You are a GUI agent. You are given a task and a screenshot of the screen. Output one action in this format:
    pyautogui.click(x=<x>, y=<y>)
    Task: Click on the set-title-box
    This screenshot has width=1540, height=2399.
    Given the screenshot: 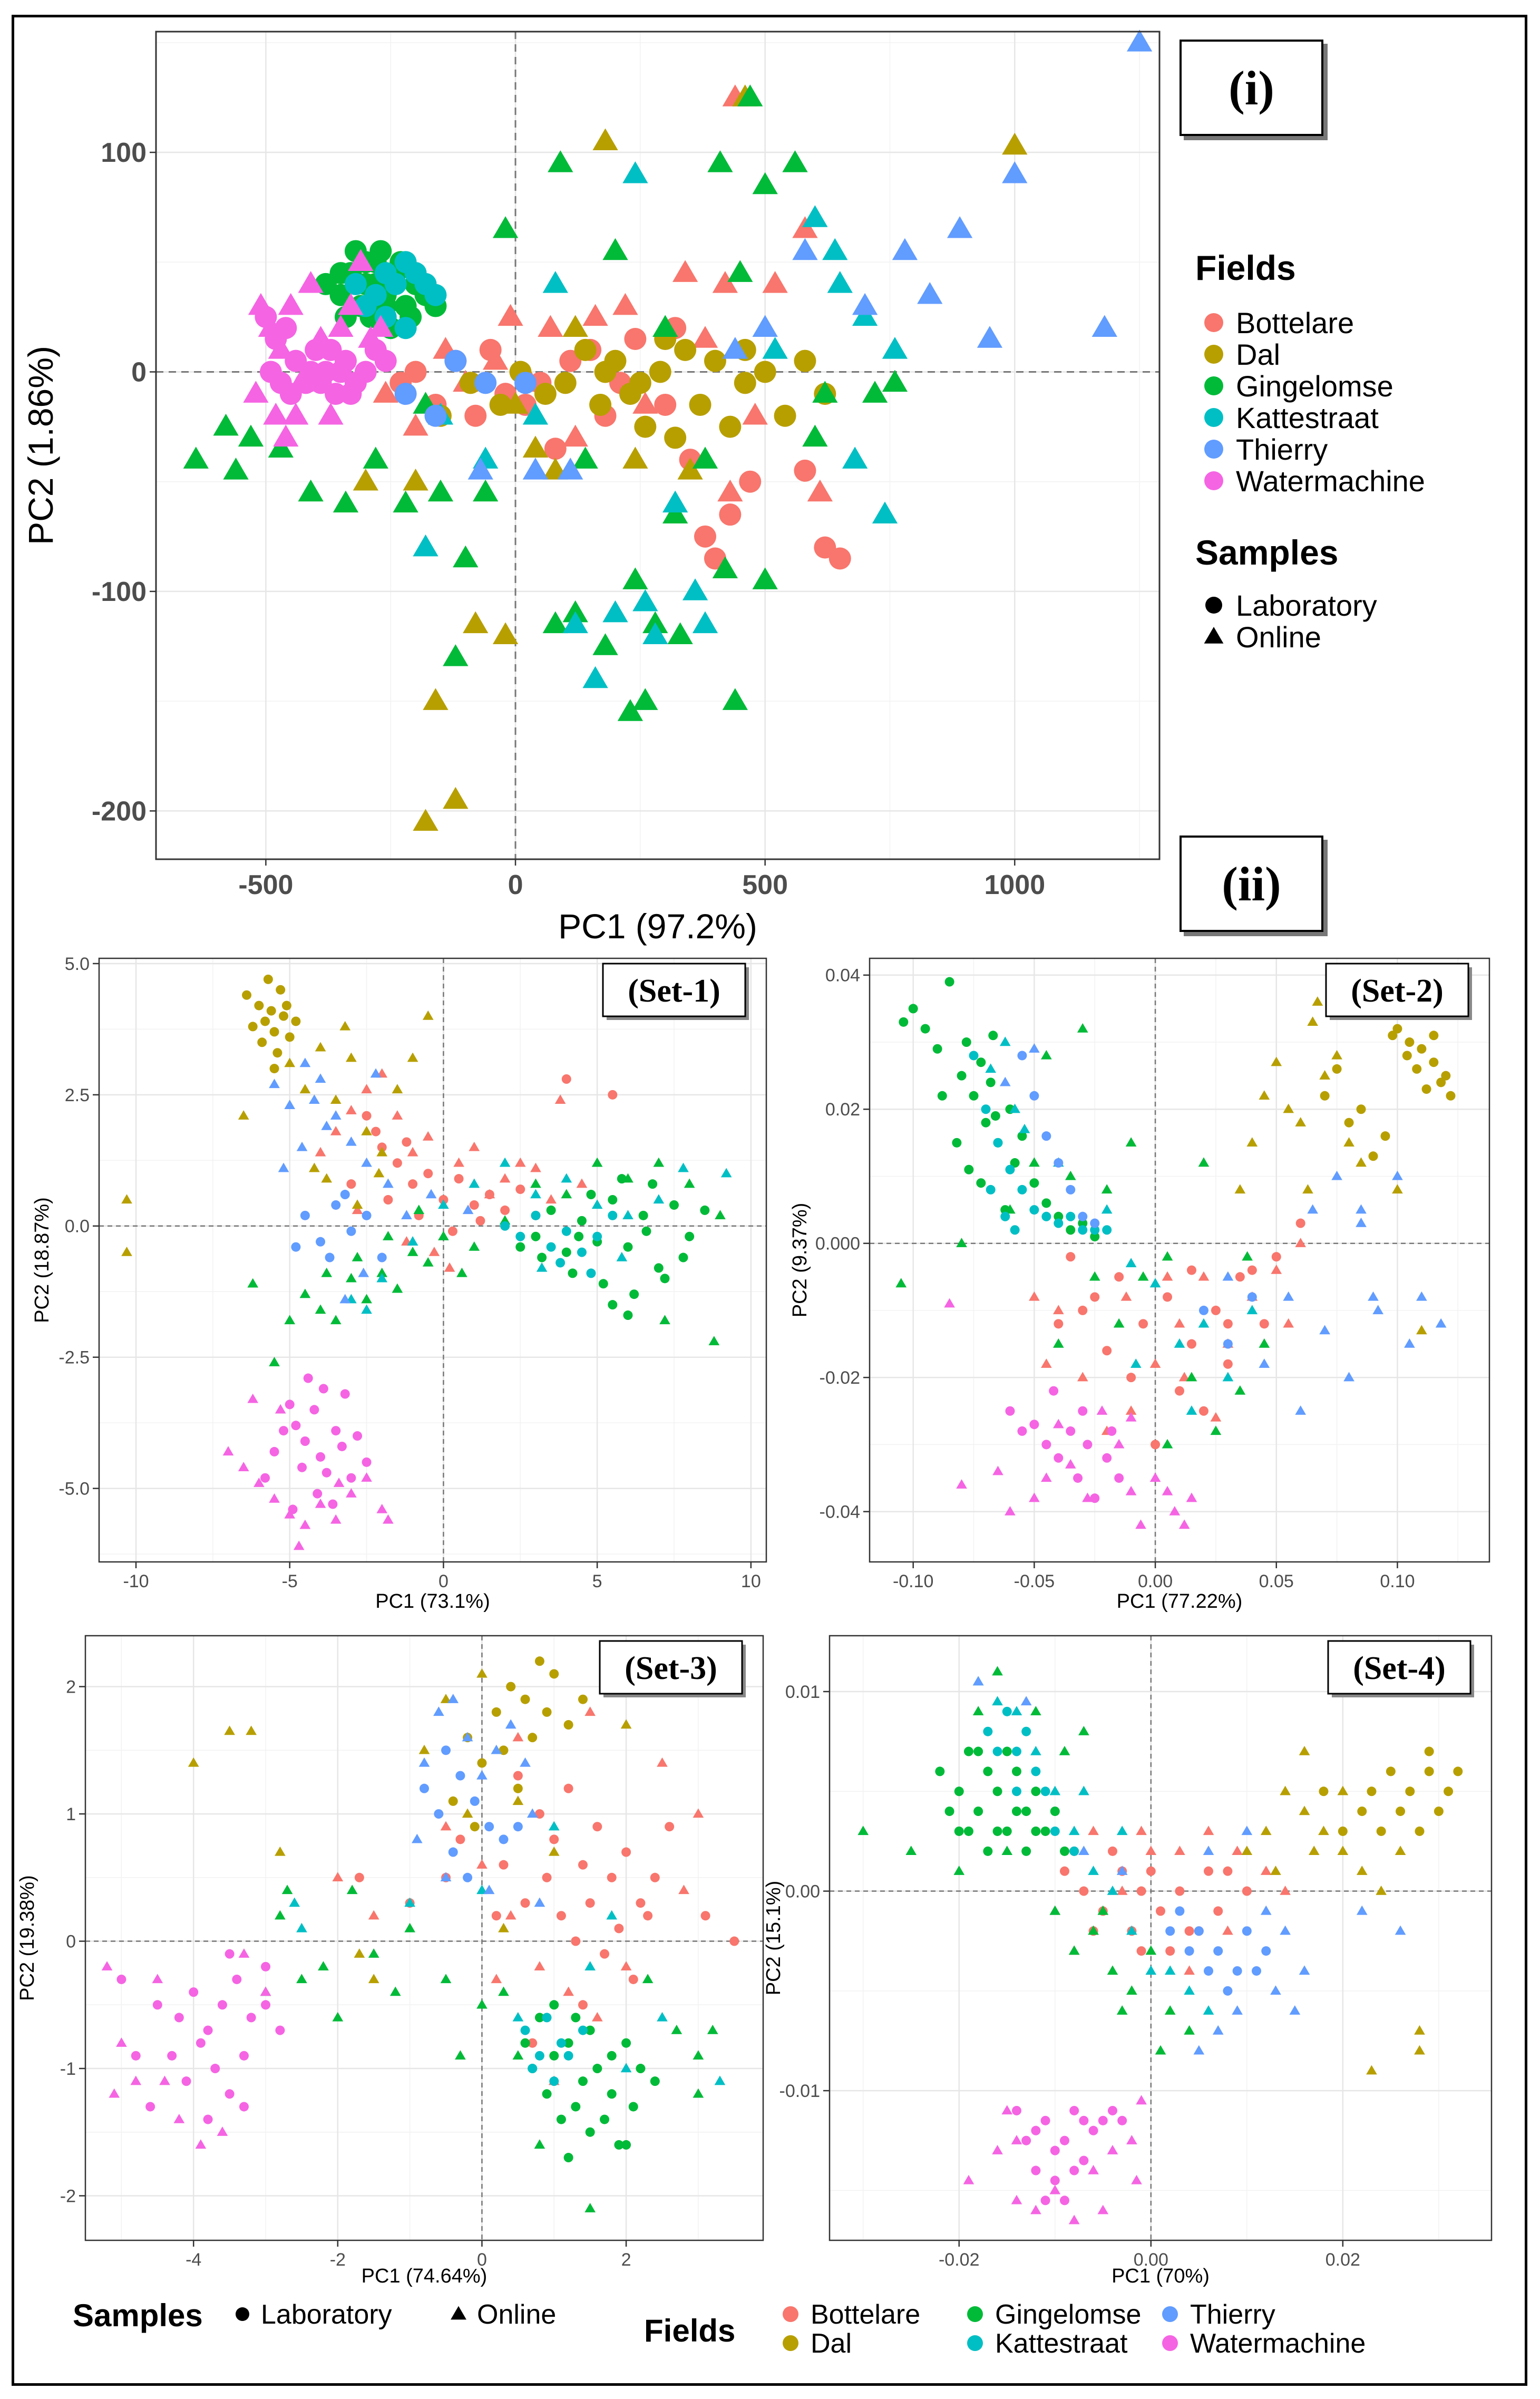 What is the action you would take?
    pyautogui.click(x=1399, y=1667)
    